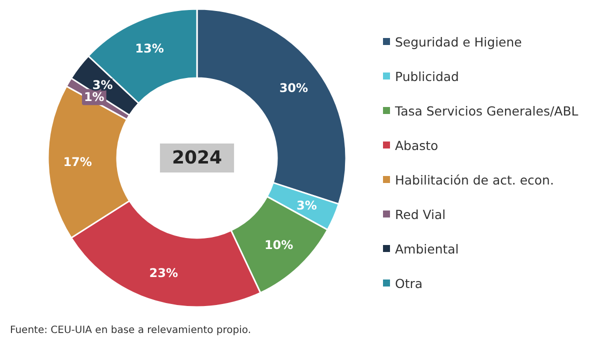 Image resolution: width=592 pixels, height=343 pixels. Describe the element at coordinates (279, 245) in the screenshot. I see `data-label: 10%` at that location.